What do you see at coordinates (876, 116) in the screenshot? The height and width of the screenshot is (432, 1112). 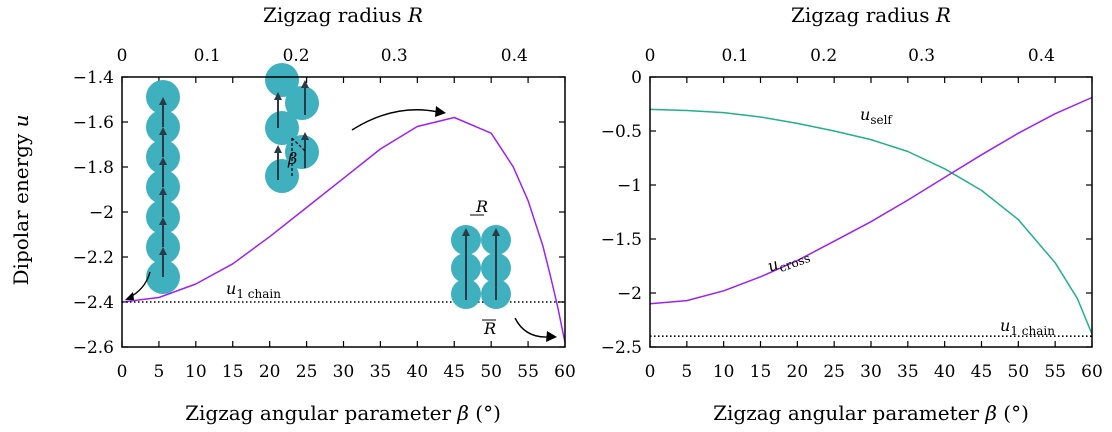 I see `u-self-label: uself` at bounding box center [876, 116].